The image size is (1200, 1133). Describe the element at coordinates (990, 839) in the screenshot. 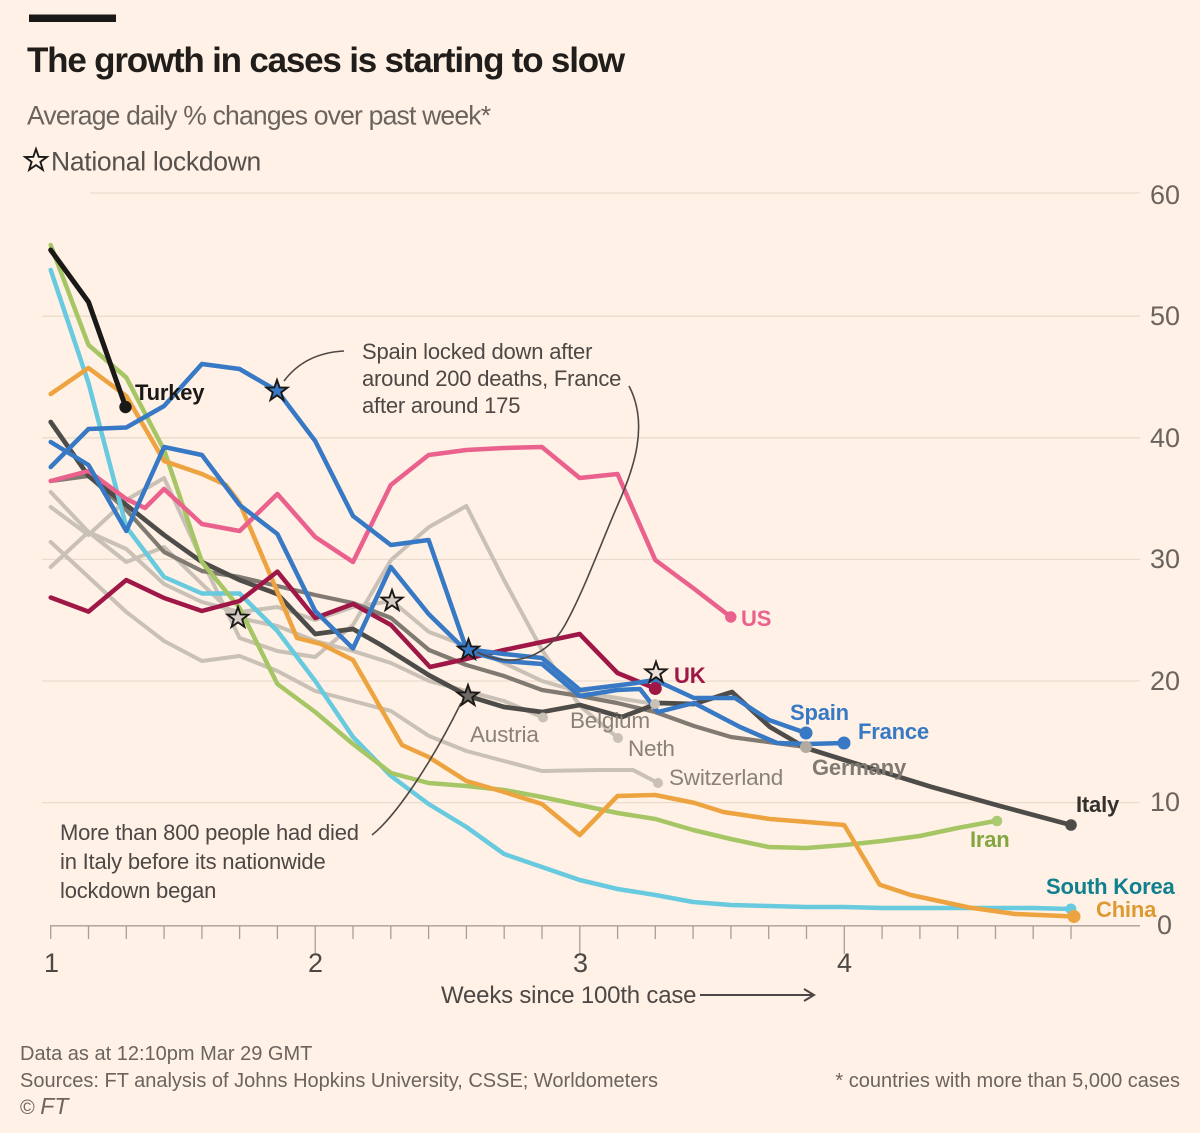

I see `svg-text: Iran` at that location.